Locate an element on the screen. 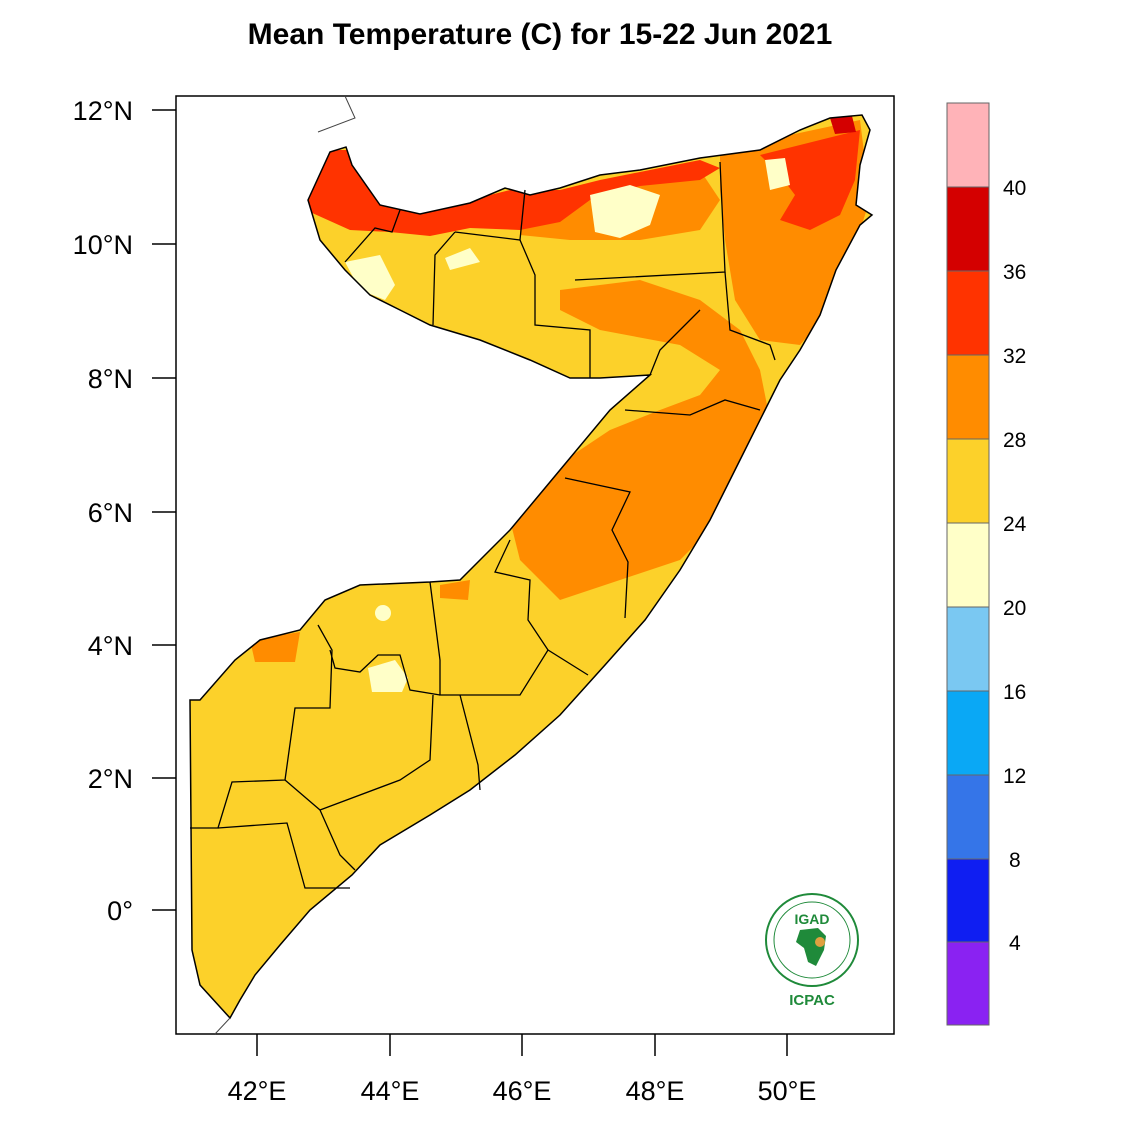 Image resolution: width=1125 pixels, height=1125 pixels. colorbar is located at coordinates (968, 564).